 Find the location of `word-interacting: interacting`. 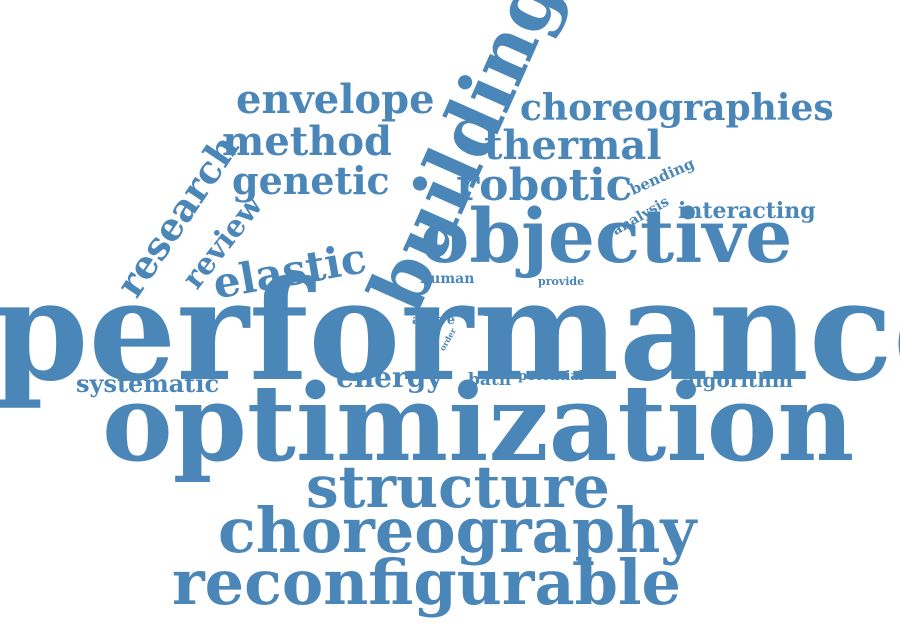

word-interacting: interacting is located at coordinates (747, 211).